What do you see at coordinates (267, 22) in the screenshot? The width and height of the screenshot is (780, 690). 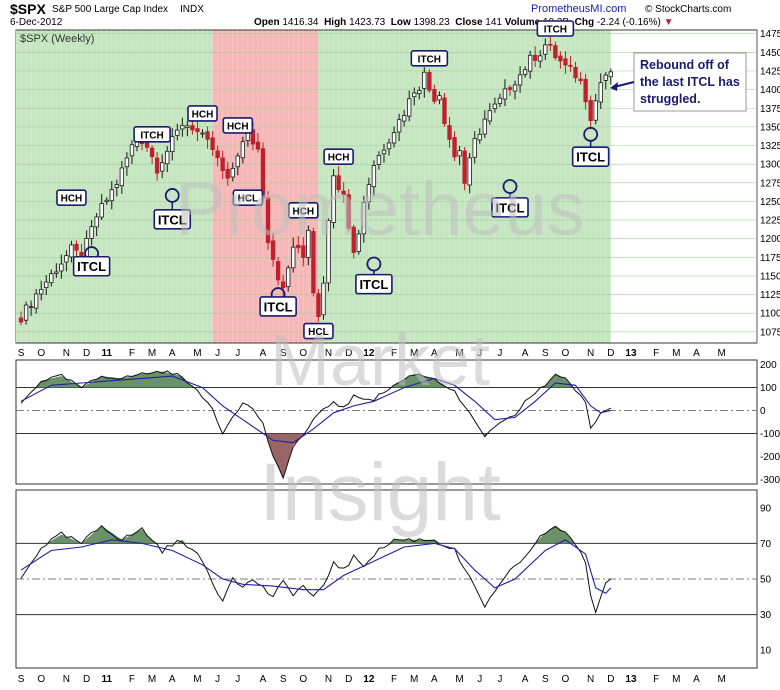 I see `open-label: Open` at bounding box center [267, 22].